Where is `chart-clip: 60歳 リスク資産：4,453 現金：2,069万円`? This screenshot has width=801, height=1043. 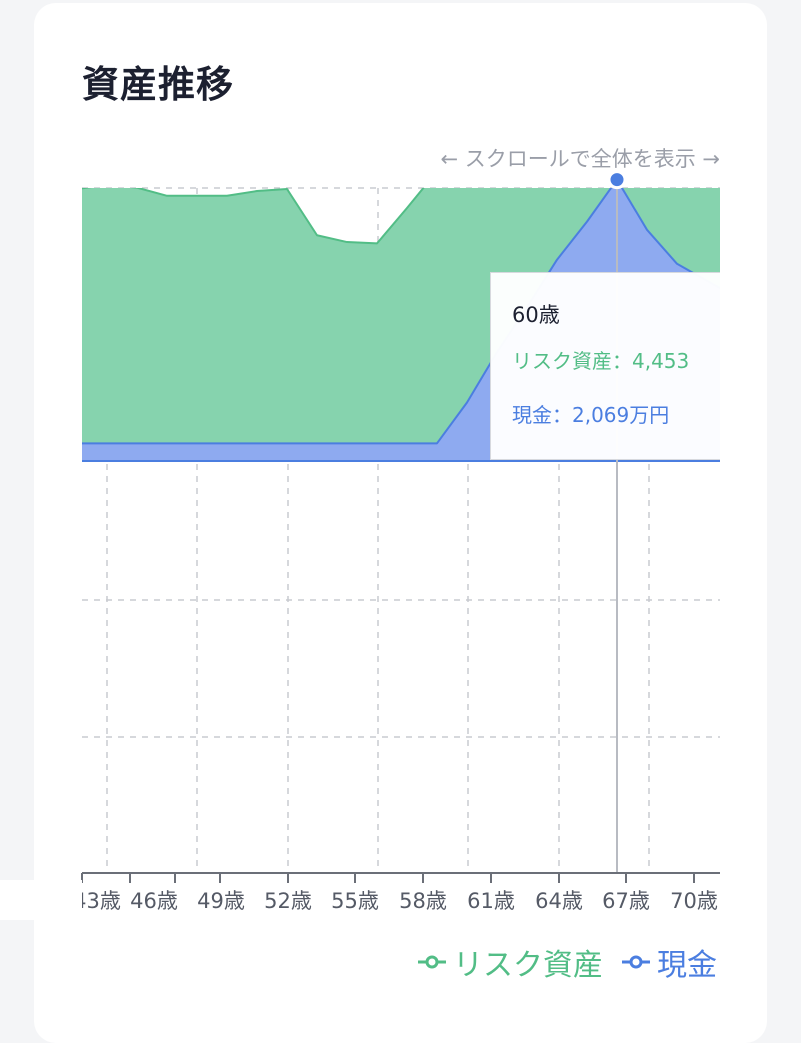
chart-clip: 60歳 リスク資産：4,453 現金：2,069万円 is located at coordinates (605, 366).